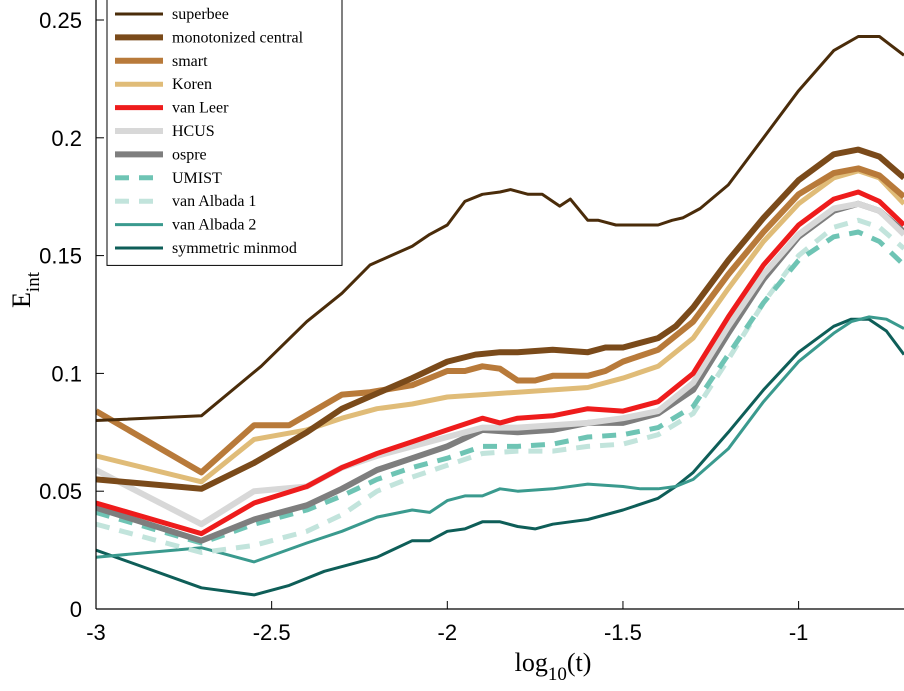 Image resolution: width=904 pixels, height=691 pixels. What do you see at coordinates (193, 131) in the screenshot?
I see `legend-label: HCUS` at bounding box center [193, 131].